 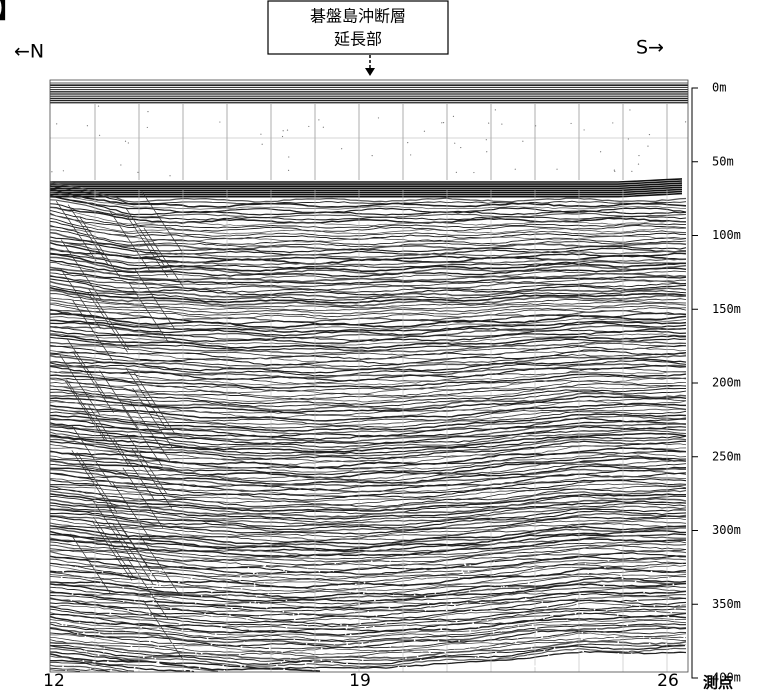 What do you see at coordinates (726, 383) in the screenshot?
I see `depth-label: 200m` at bounding box center [726, 383].